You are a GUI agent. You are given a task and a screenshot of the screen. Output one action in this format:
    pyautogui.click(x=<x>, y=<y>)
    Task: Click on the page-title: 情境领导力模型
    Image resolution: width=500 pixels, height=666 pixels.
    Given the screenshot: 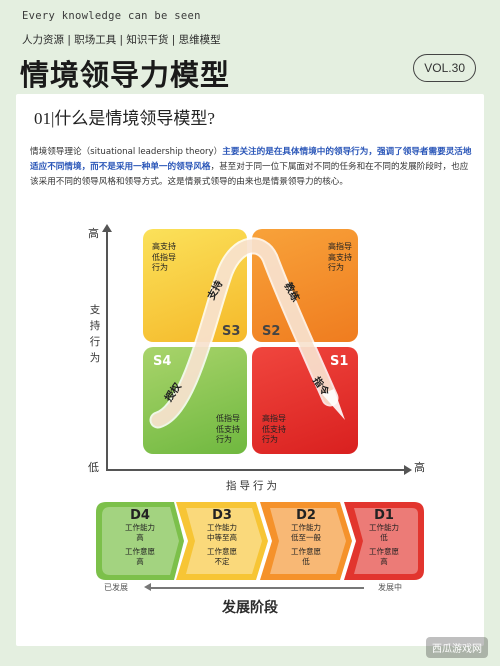 What is the action you would take?
    pyautogui.click(x=125, y=75)
    